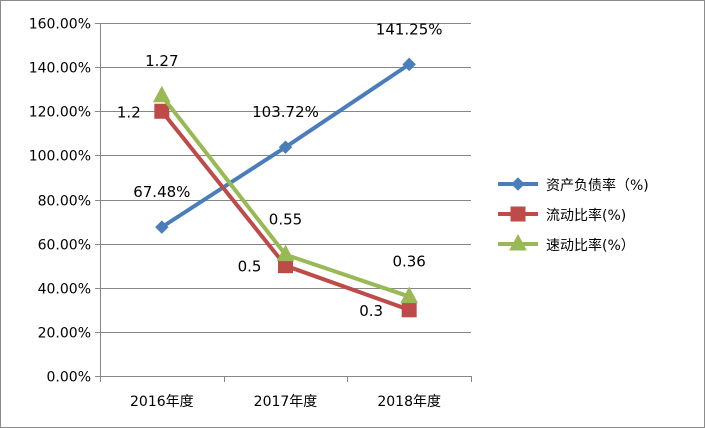  What do you see at coordinates (409, 402) in the screenshot?
I see `x-tick-label: 2018年度` at bounding box center [409, 402].